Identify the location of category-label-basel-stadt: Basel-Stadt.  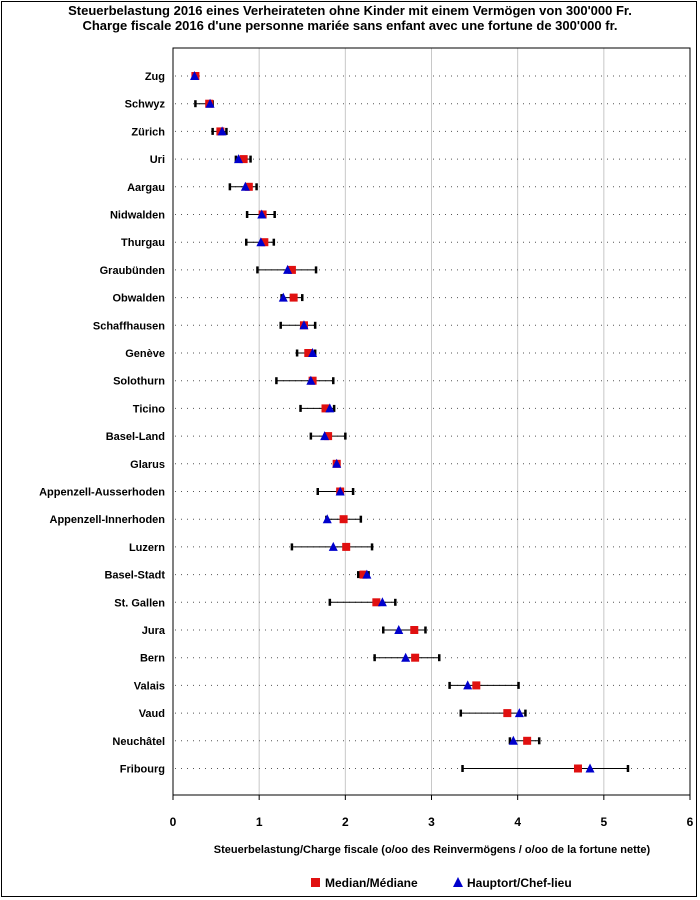
(134, 576).